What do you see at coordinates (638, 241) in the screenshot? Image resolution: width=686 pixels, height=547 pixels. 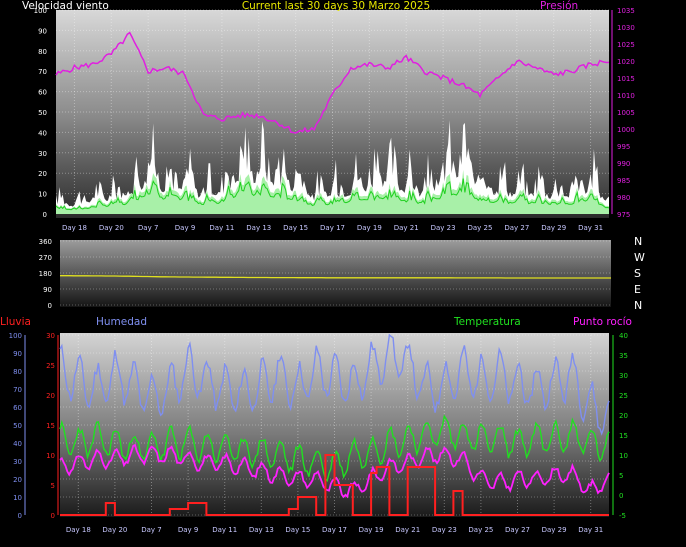 I see `compass-n-top: N` at bounding box center [638, 241].